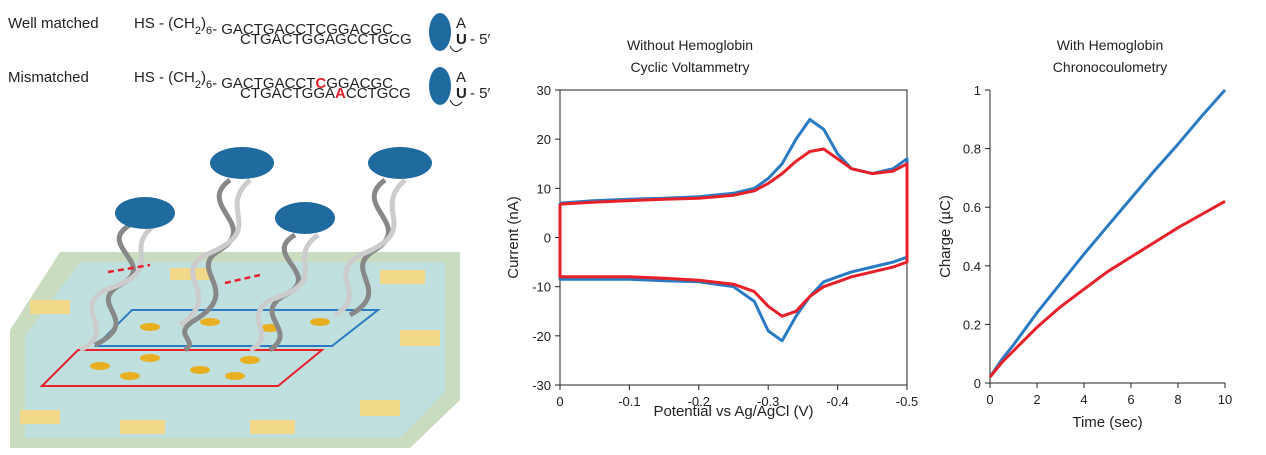 The width and height of the screenshot is (1266, 455). Describe the element at coordinates (340, 93) in the screenshot. I see `strand-part: A` at that location.